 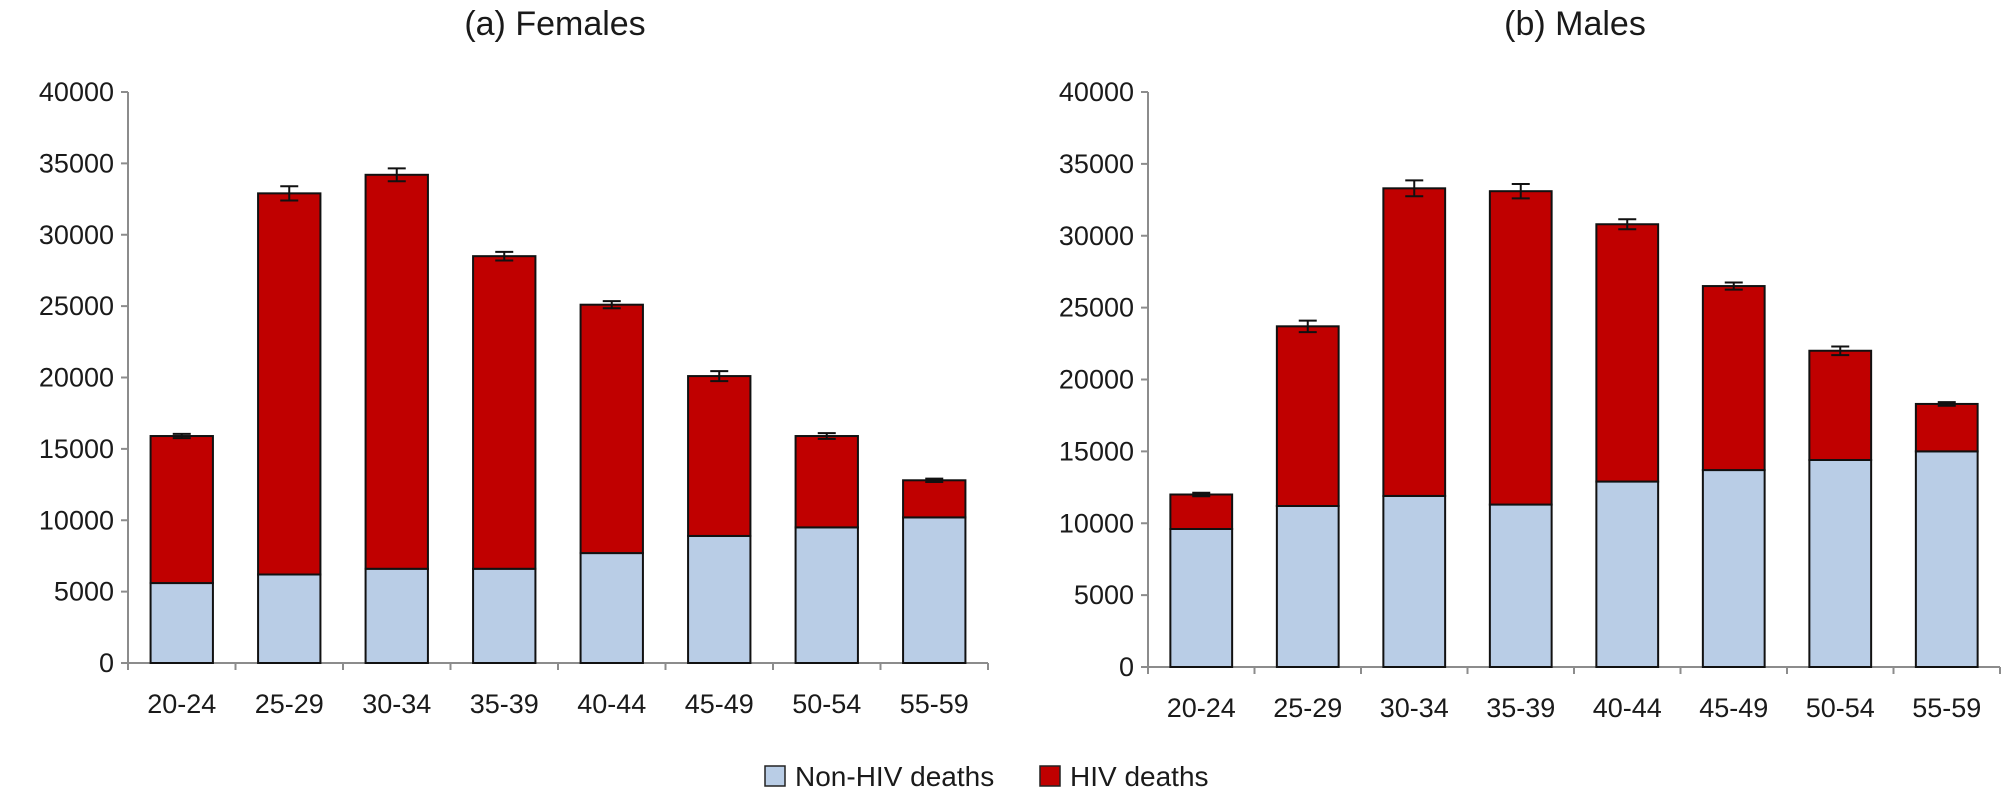 I want to click on chart-title-males: (b) Males, so click(x=1575, y=24).